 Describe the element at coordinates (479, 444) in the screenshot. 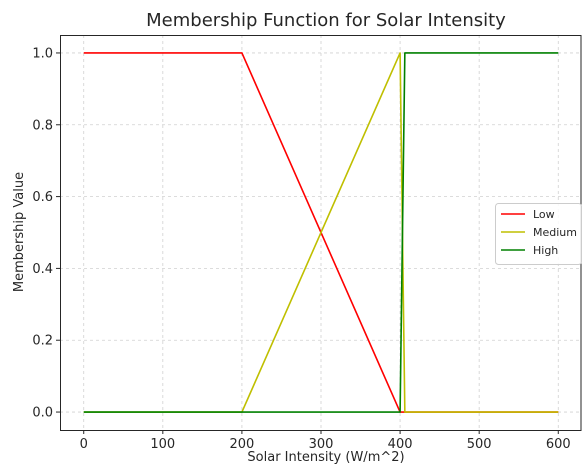

I see `x-tick-label: 500` at that location.